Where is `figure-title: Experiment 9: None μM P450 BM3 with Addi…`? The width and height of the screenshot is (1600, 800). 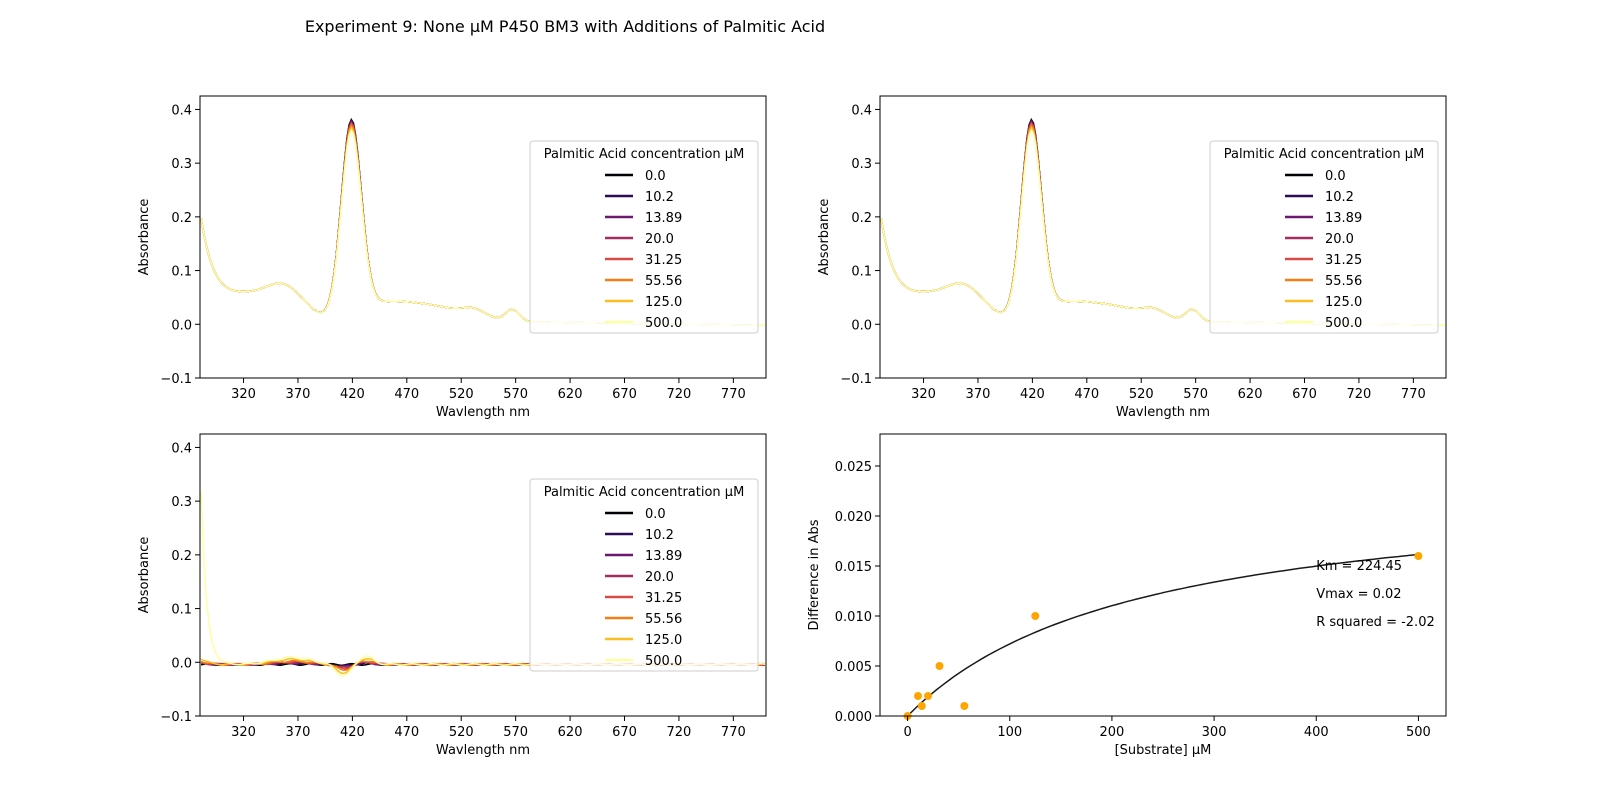 figure-title: Experiment 9: None μM P450 BM3 with Addi… is located at coordinates (565, 26).